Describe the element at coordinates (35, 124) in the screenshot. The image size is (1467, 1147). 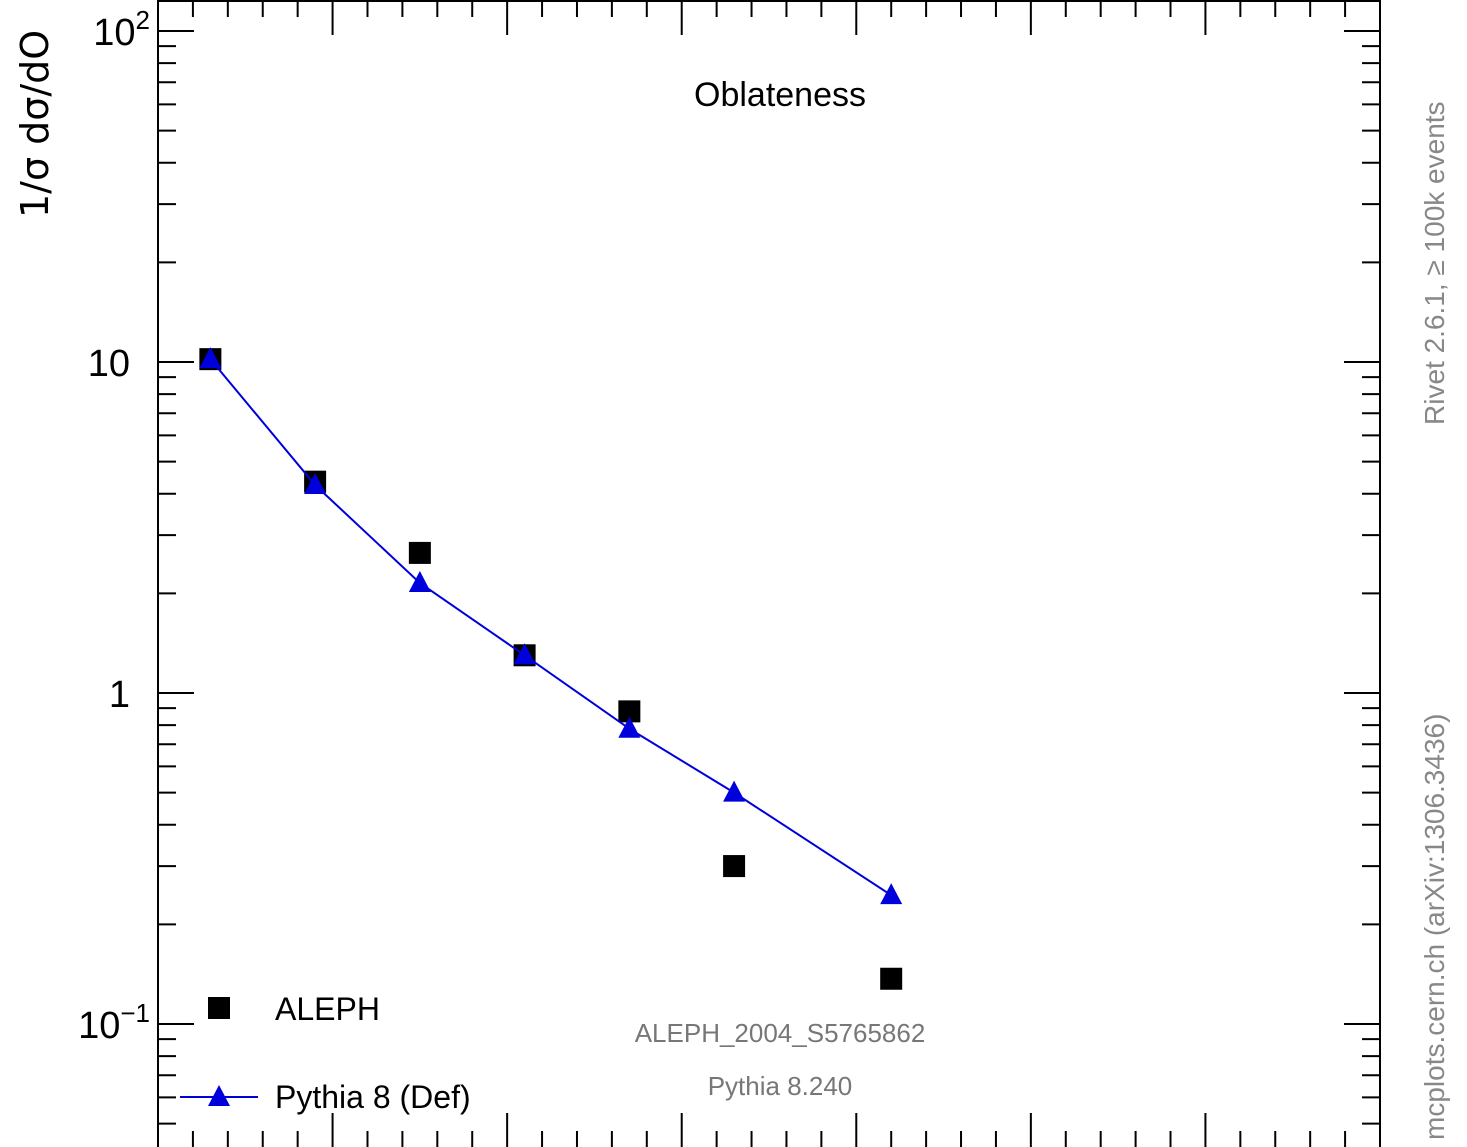
I see `y-axis-label: 1/σ dσ/dO` at that location.